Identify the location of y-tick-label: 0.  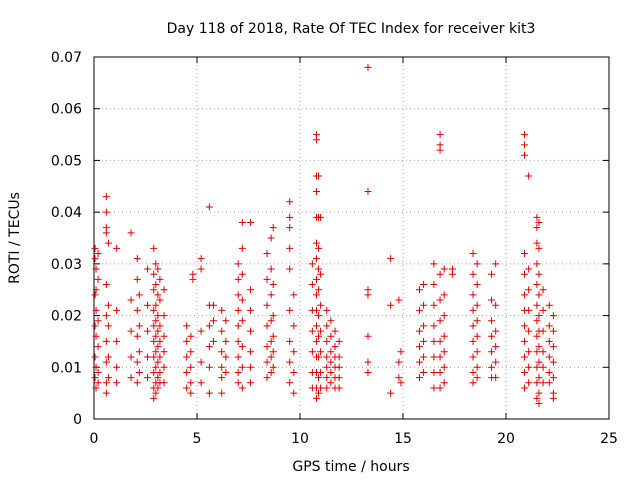
(77, 420).